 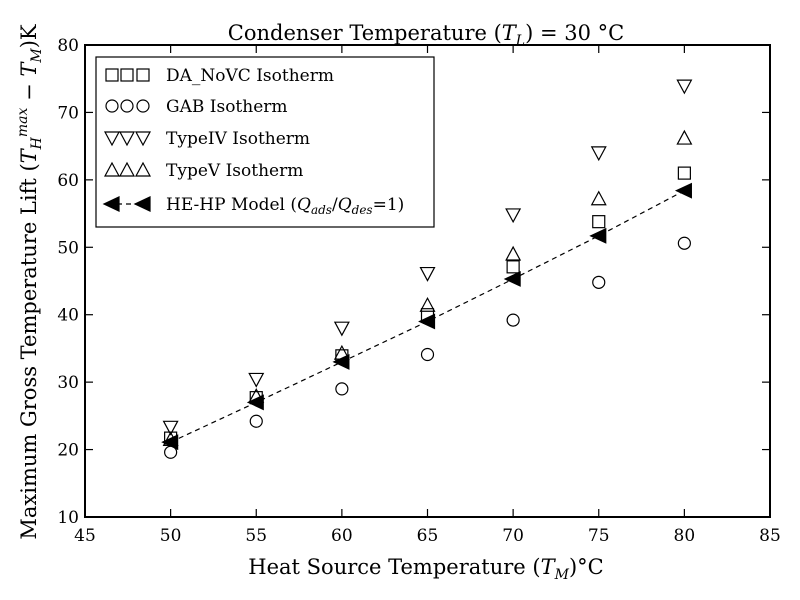 I want to click on x-tick-label: 70, so click(x=513, y=536).